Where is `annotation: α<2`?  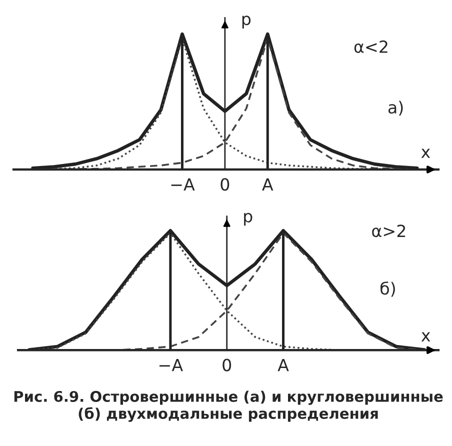 annotation: α<2 is located at coordinates (371, 46).